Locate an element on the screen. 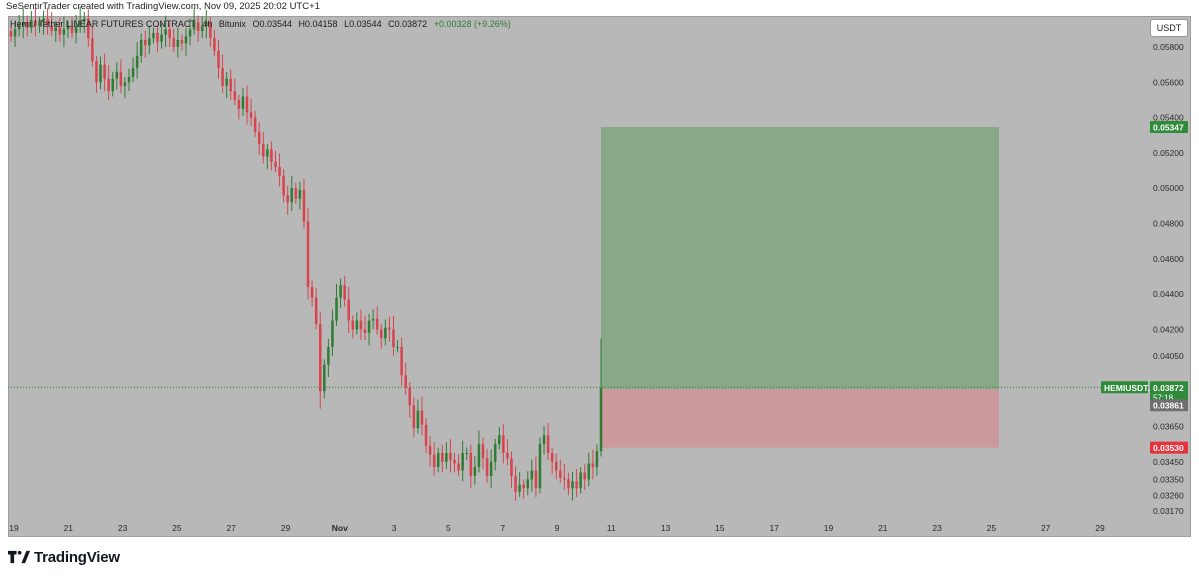  y-tick-label: 0.04200 is located at coordinates (1168, 329).